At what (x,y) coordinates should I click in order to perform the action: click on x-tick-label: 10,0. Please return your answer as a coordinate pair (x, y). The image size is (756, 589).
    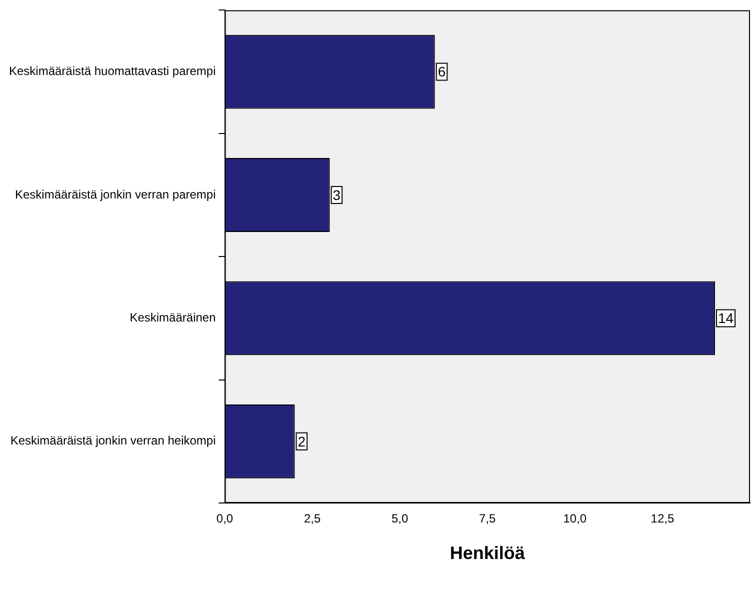
    Looking at the image, I should click on (575, 519).